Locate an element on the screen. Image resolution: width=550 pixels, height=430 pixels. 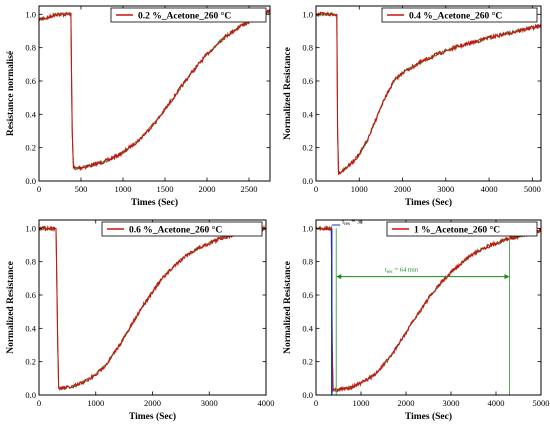
x-tick-label: 2500 is located at coordinates (249, 189).